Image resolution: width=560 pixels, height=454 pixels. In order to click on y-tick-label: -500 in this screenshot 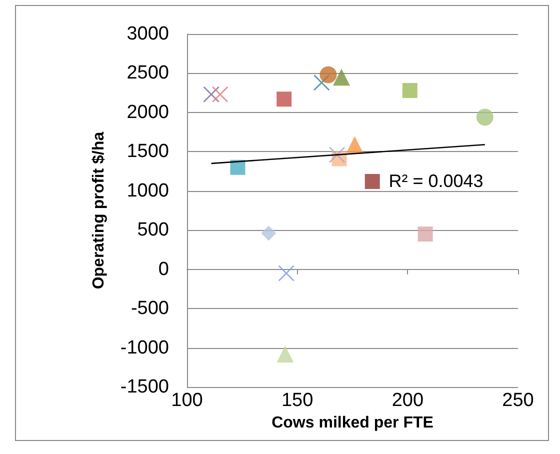, I will do `click(149, 309)`.